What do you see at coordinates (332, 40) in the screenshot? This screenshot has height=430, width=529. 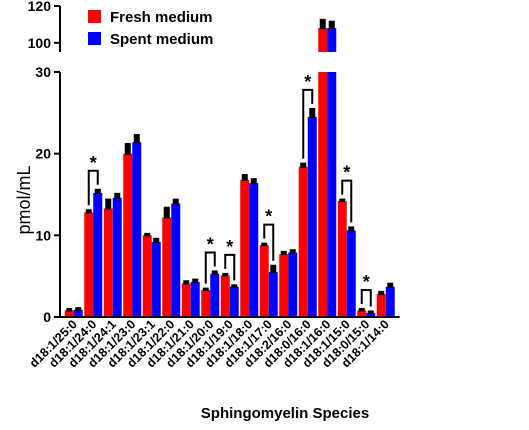 I see `bar-spent-13-upper` at bounding box center [332, 40].